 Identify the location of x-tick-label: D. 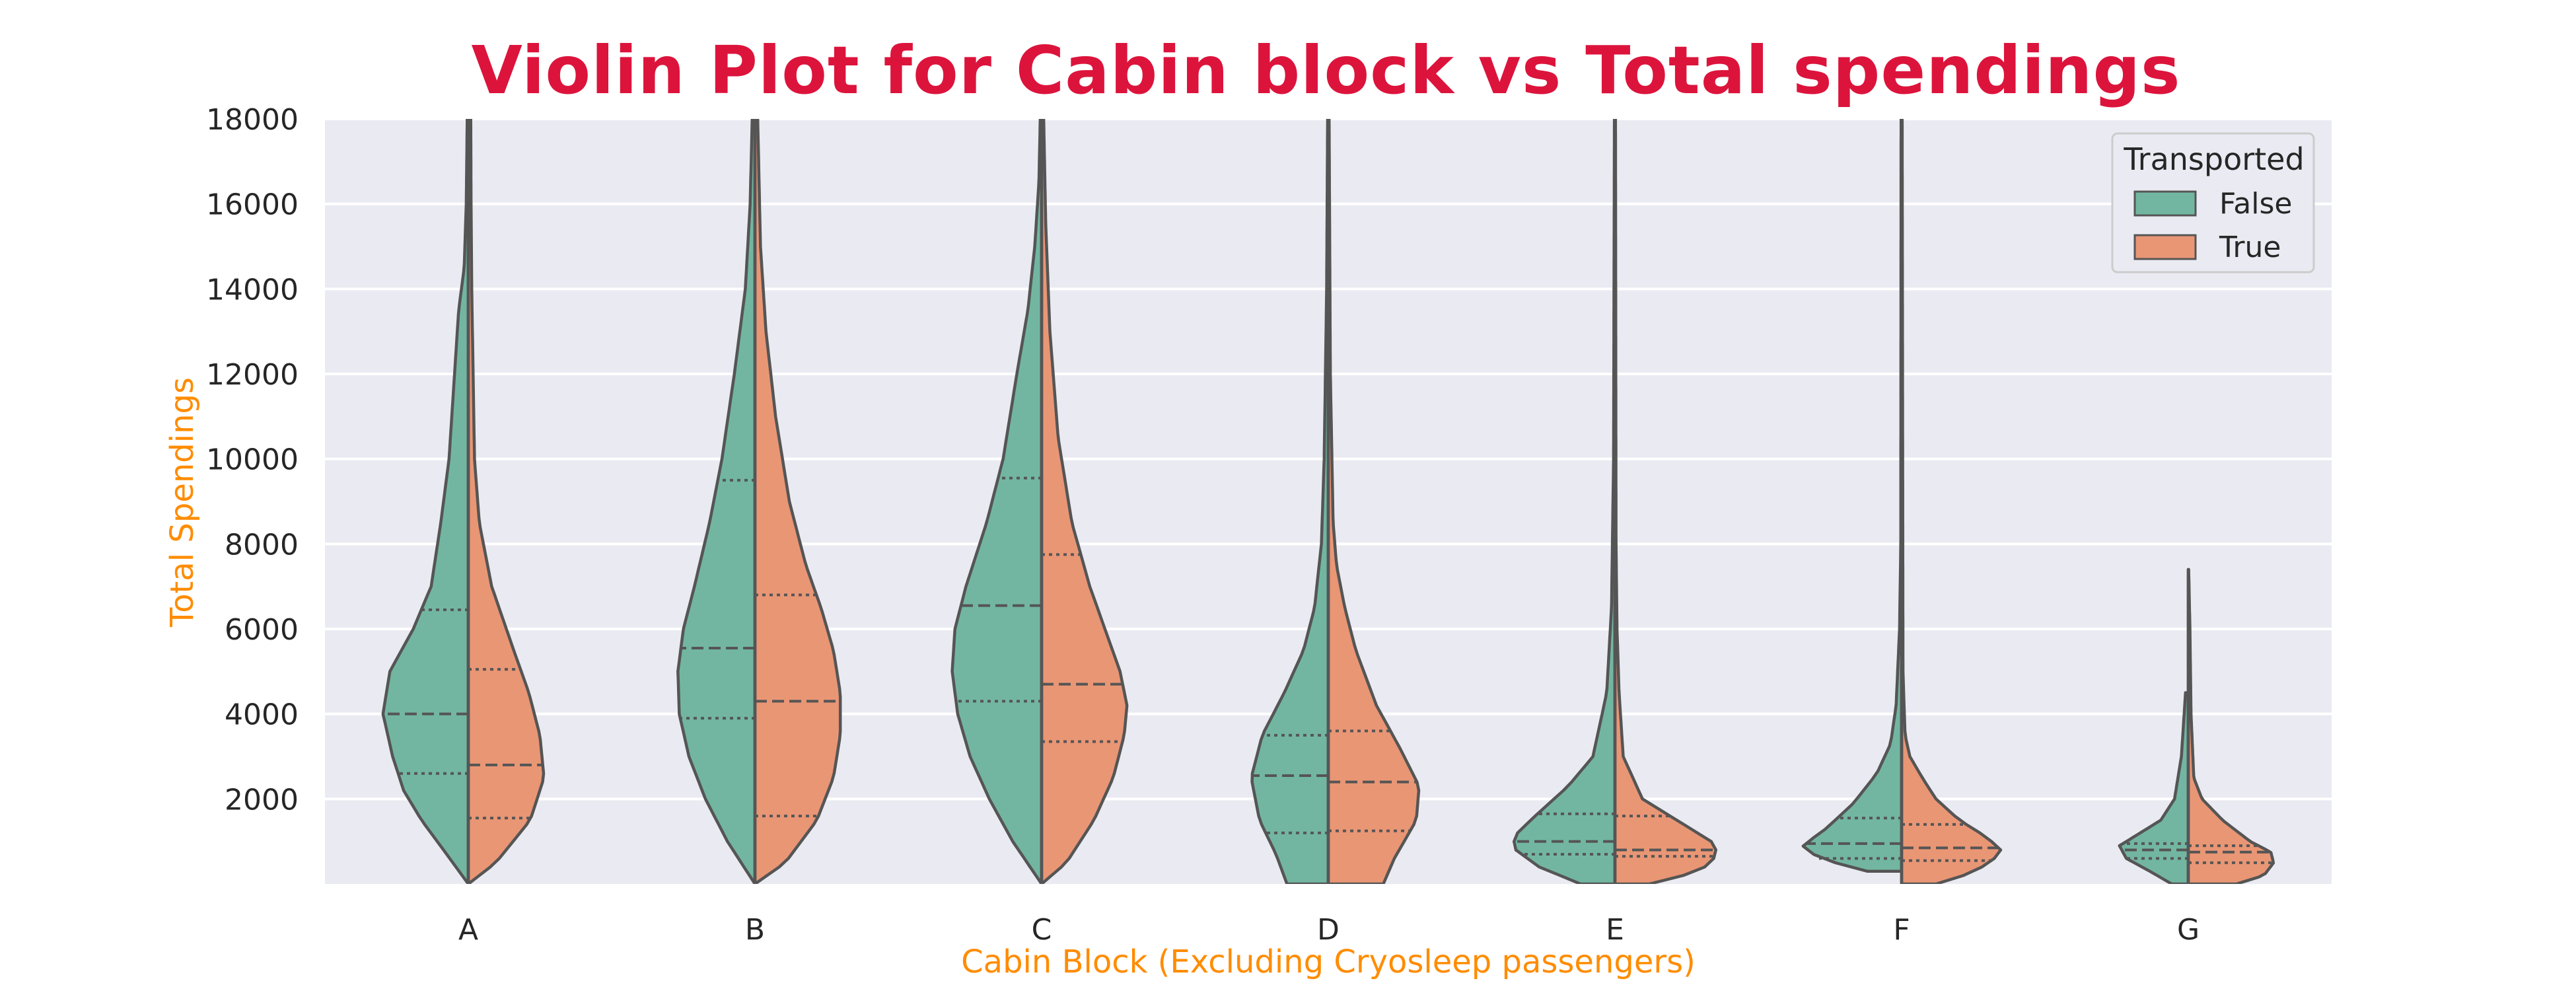
(1329, 930).